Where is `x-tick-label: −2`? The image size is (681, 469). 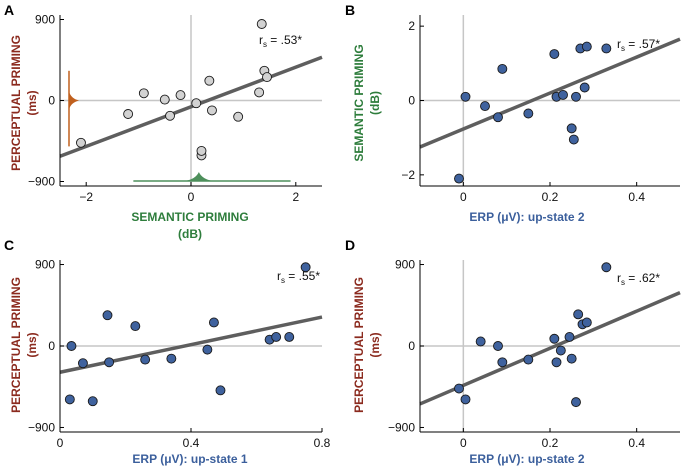 x-tick-label: −2 is located at coordinates (86, 197).